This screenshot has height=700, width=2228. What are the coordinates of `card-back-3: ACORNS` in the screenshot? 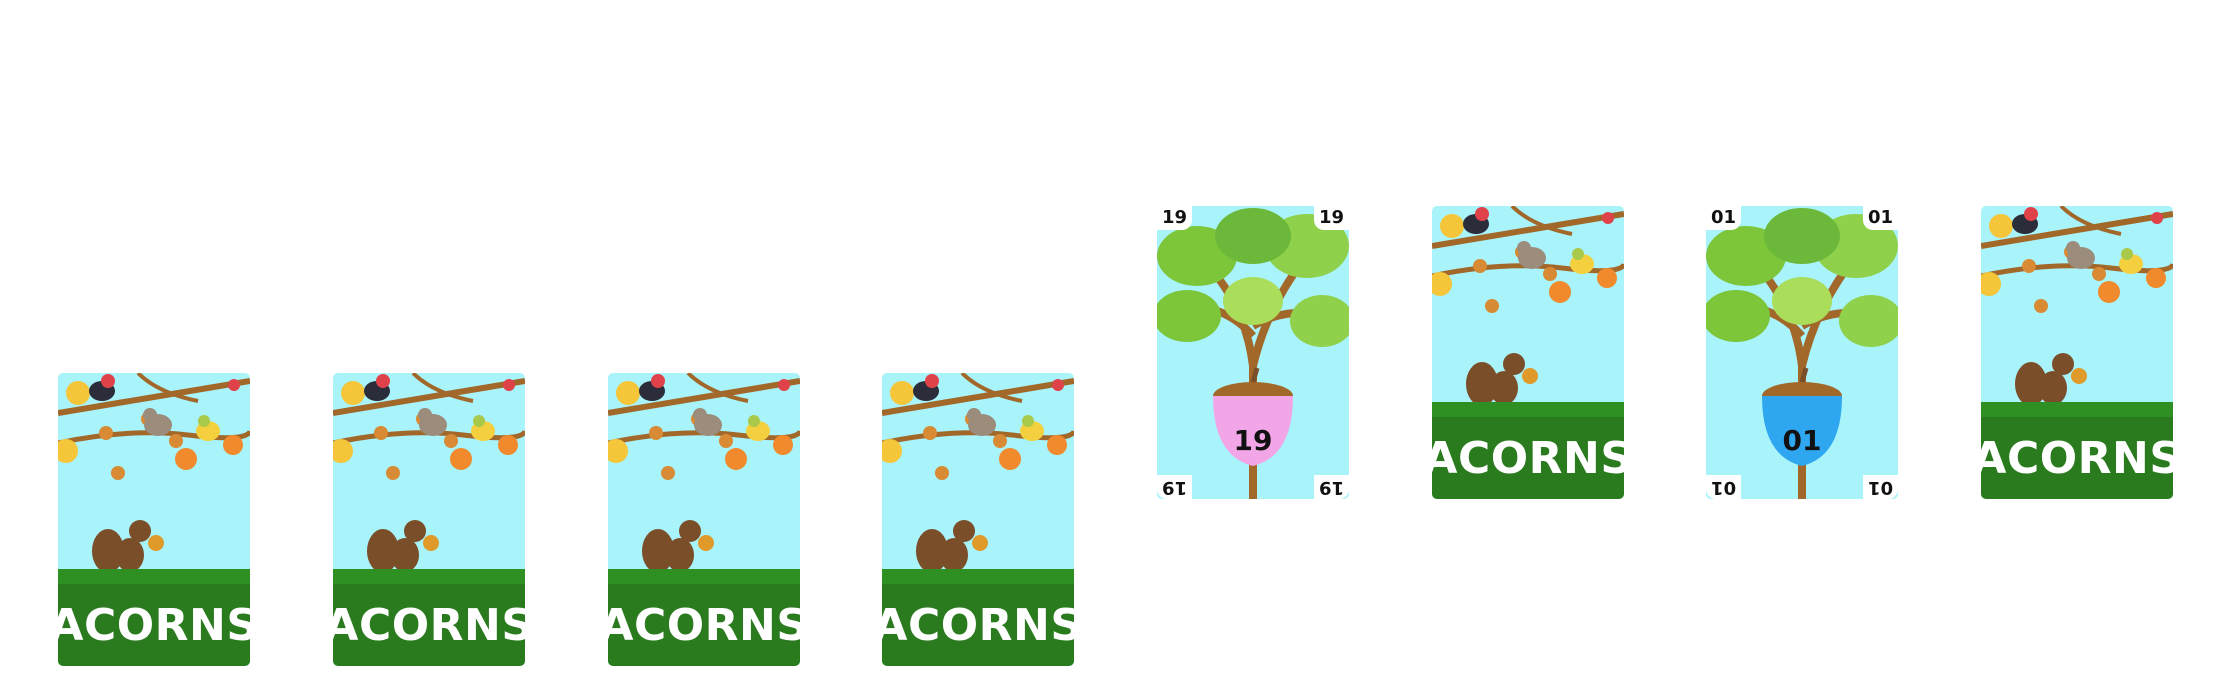 It's located at (704, 519).